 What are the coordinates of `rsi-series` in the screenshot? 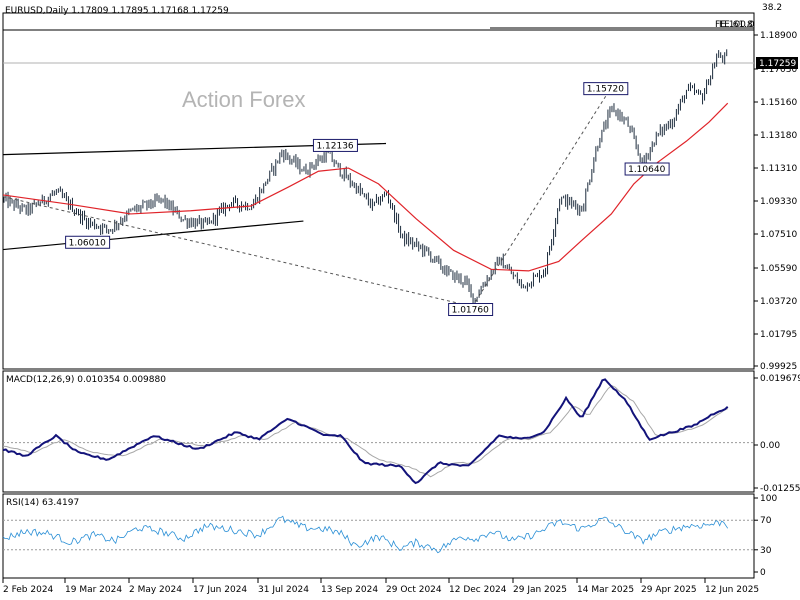 It's located at (378, 534).